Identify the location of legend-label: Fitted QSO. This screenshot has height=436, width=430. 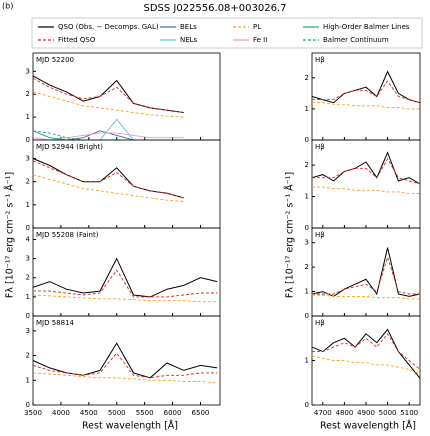
(77, 40).